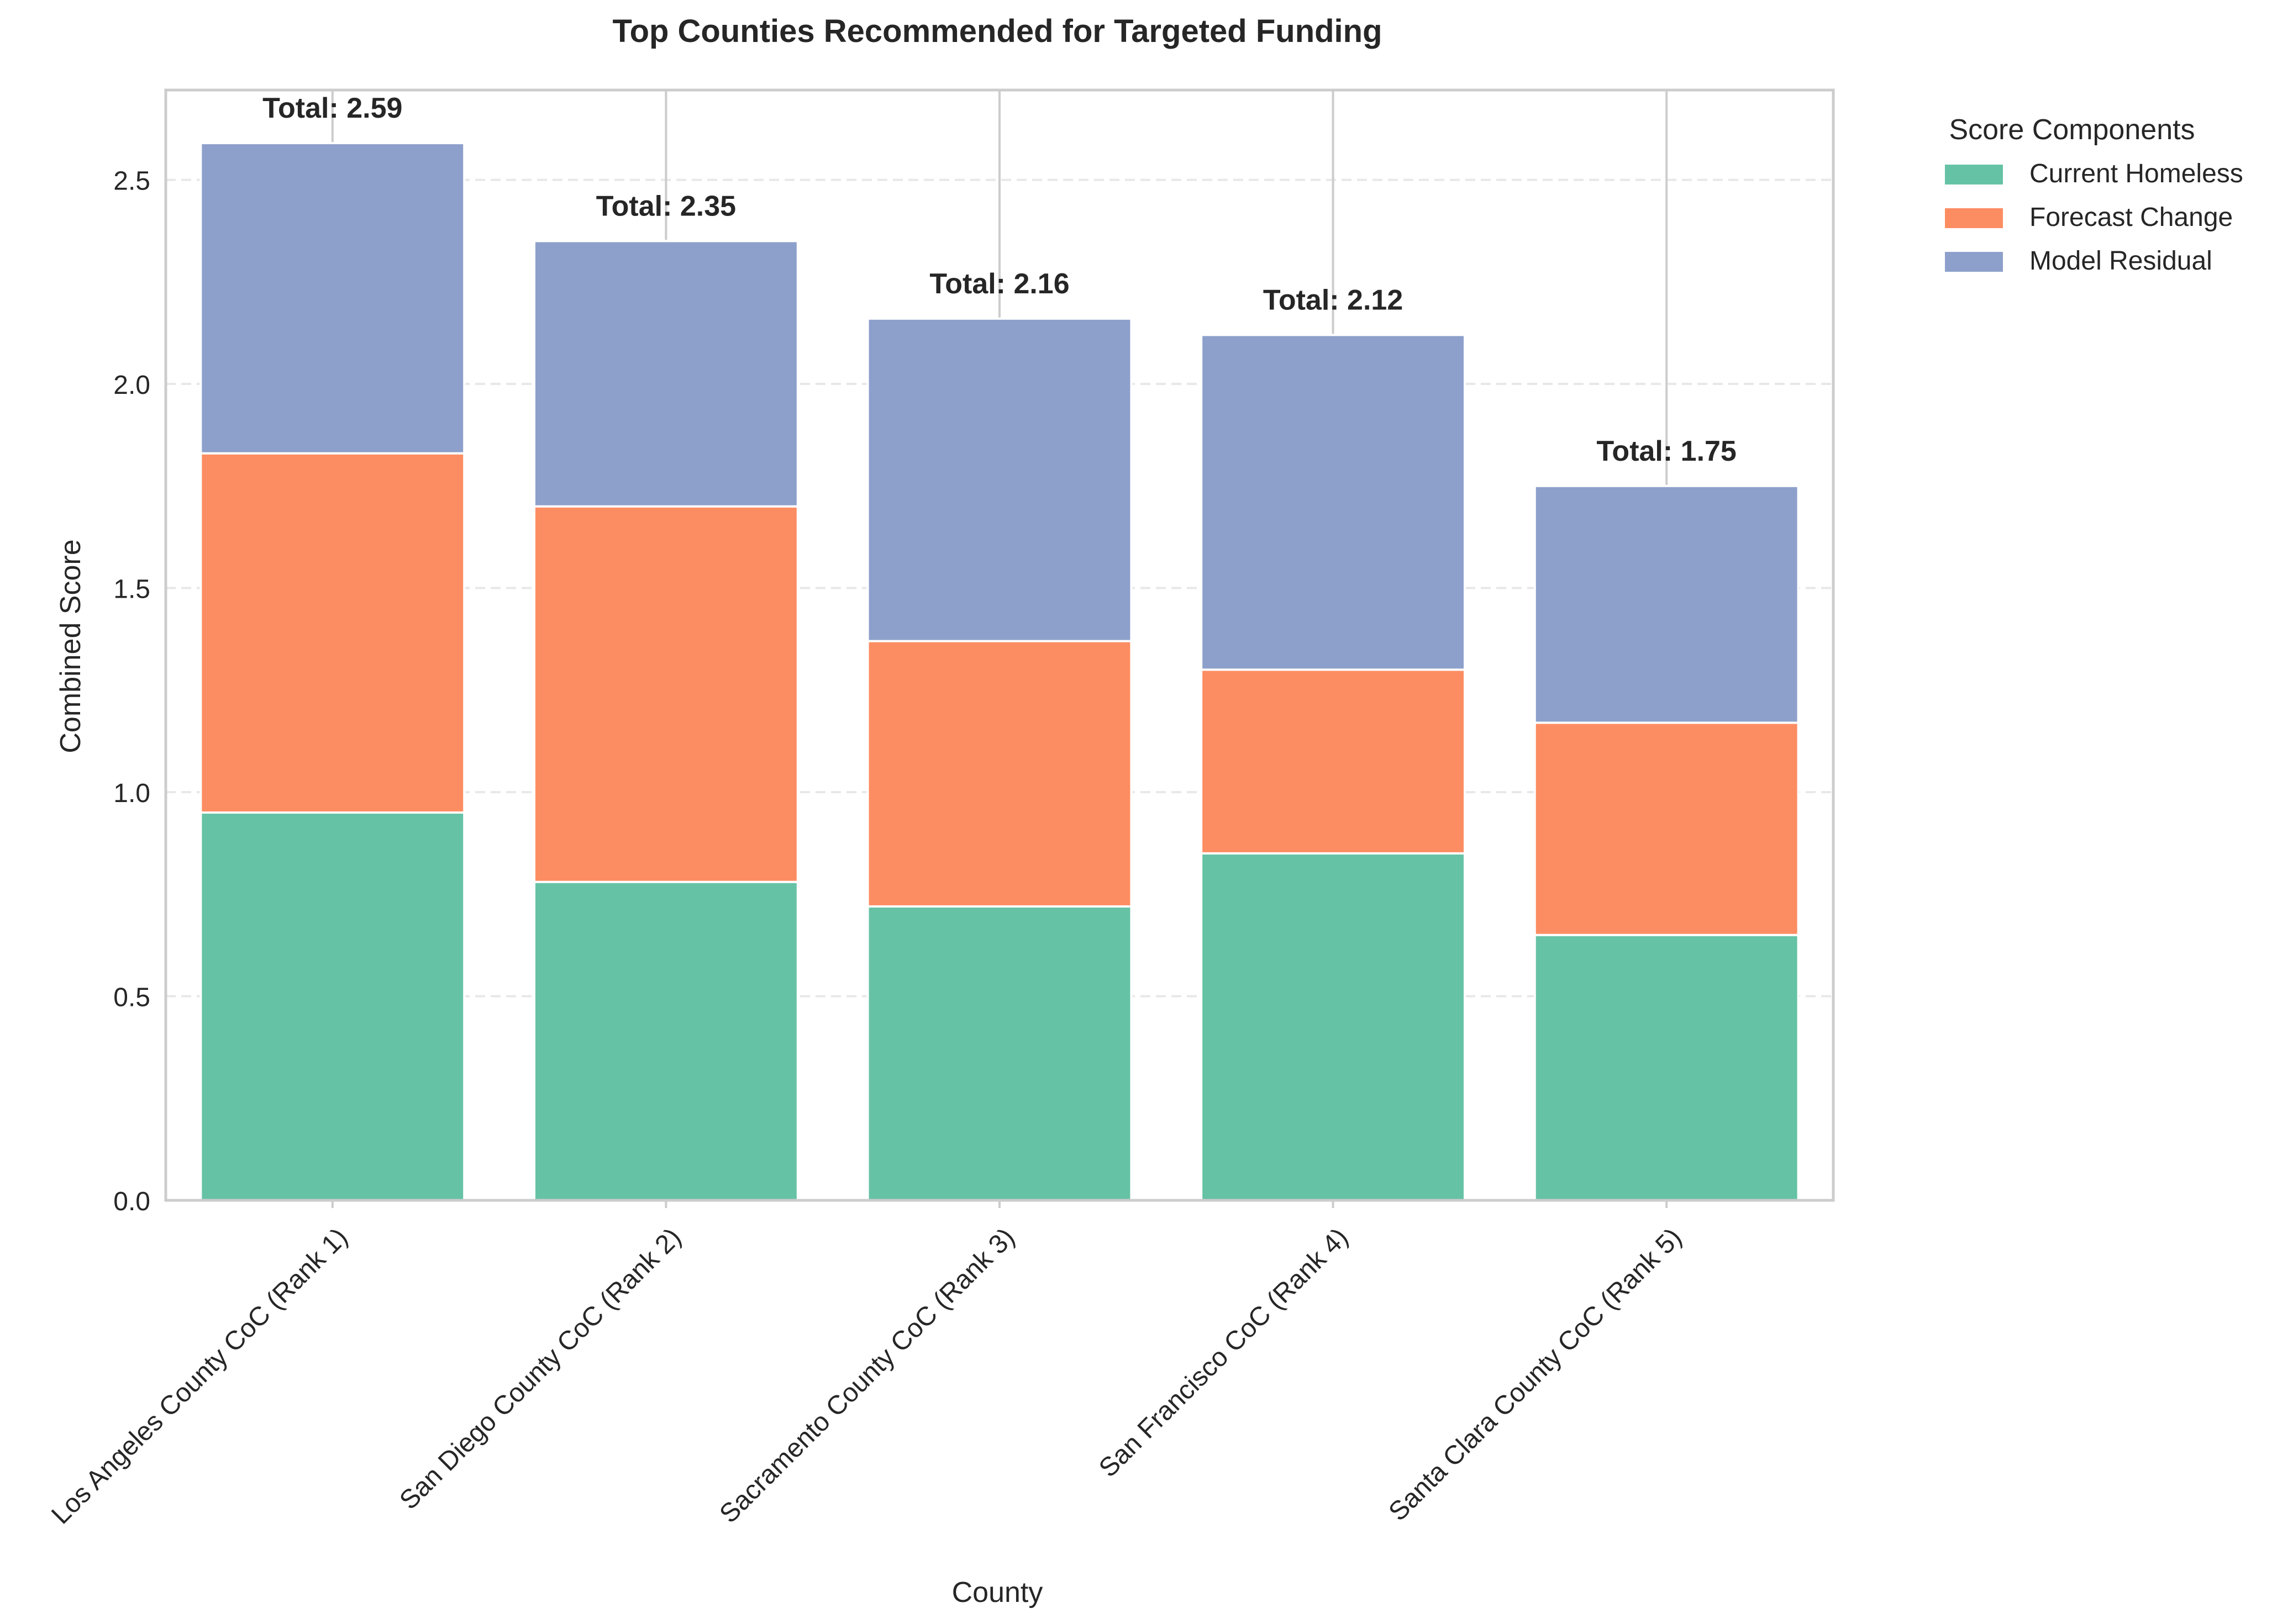 This screenshot has height=1624, width=2293. What do you see at coordinates (131, 692) in the screenshot?
I see `y-axis-ticks: 0.0 0.5 1.0 1.5 2.0 2.5` at bounding box center [131, 692].